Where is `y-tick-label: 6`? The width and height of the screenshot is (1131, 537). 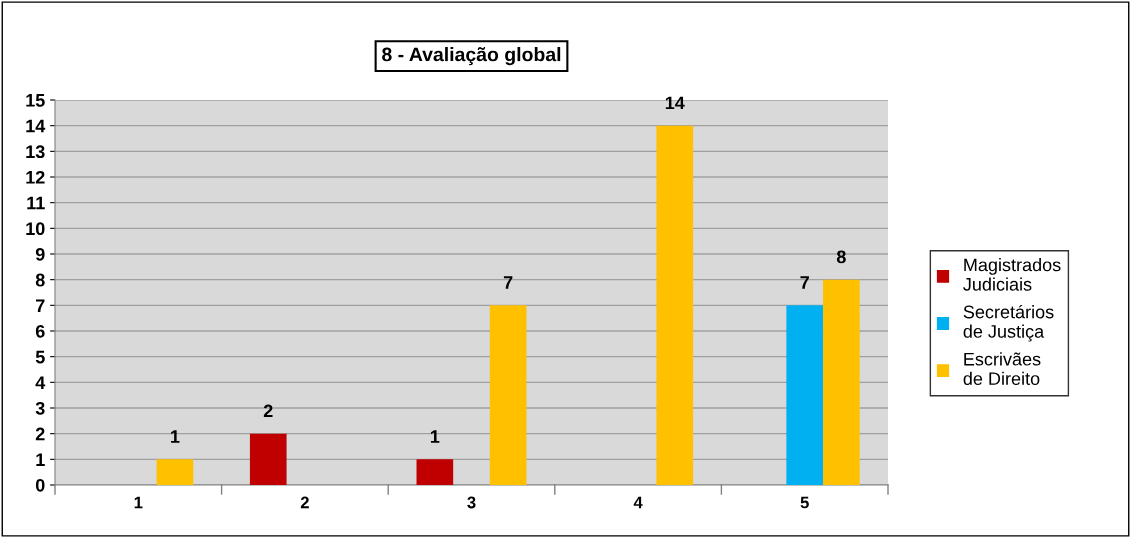
y-tick-label: 6 is located at coordinates (40, 331).